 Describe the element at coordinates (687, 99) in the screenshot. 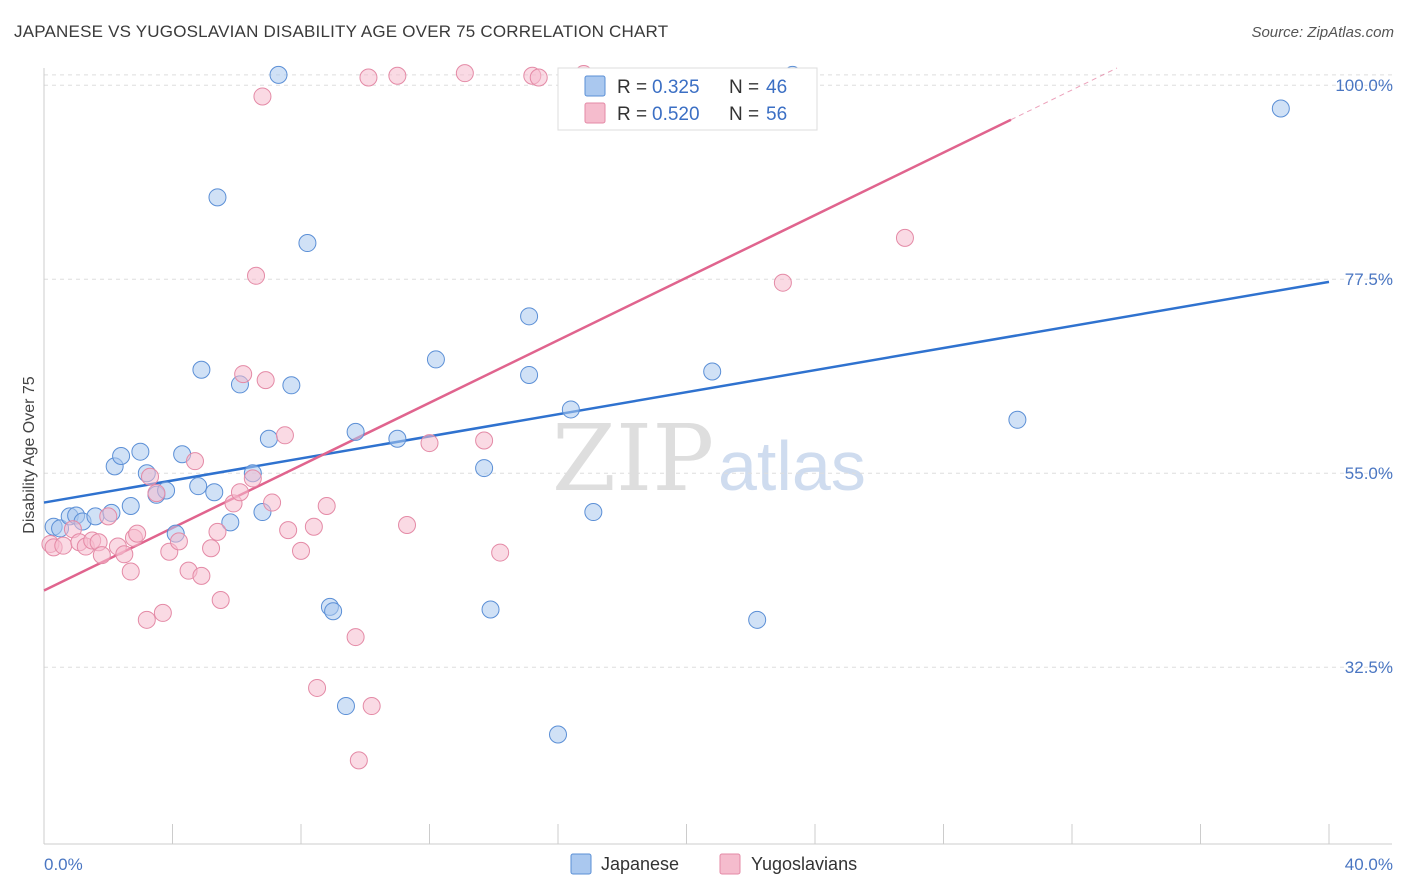

I see `stats-legend: R = 0.325 N = 46 R = 0.520 N = 56` at that location.